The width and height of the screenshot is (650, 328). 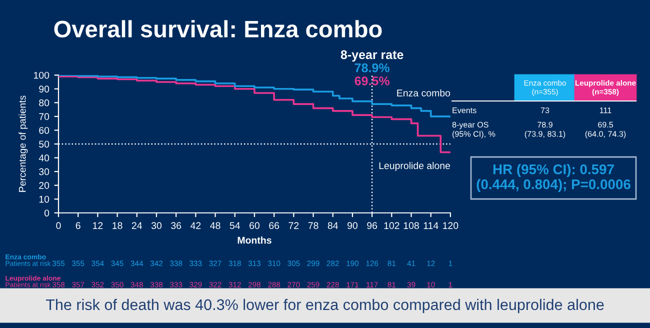 I want to click on text: Events, so click(x=464, y=111).